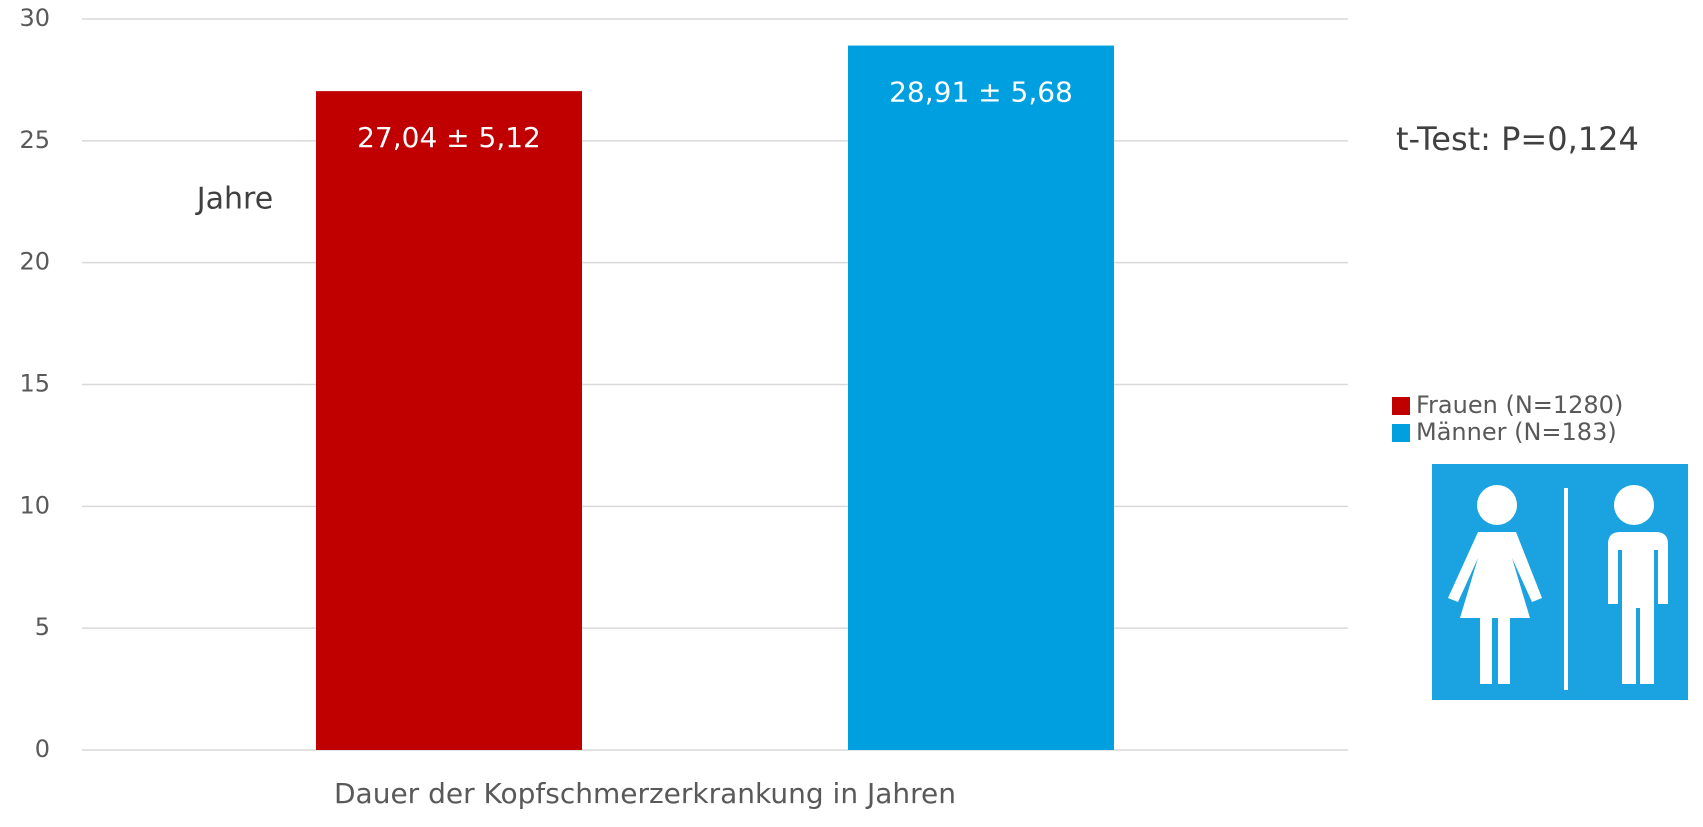  Describe the element at coordinates (1560, 582) in the screenshot. I see `restroom-icon` at that location.